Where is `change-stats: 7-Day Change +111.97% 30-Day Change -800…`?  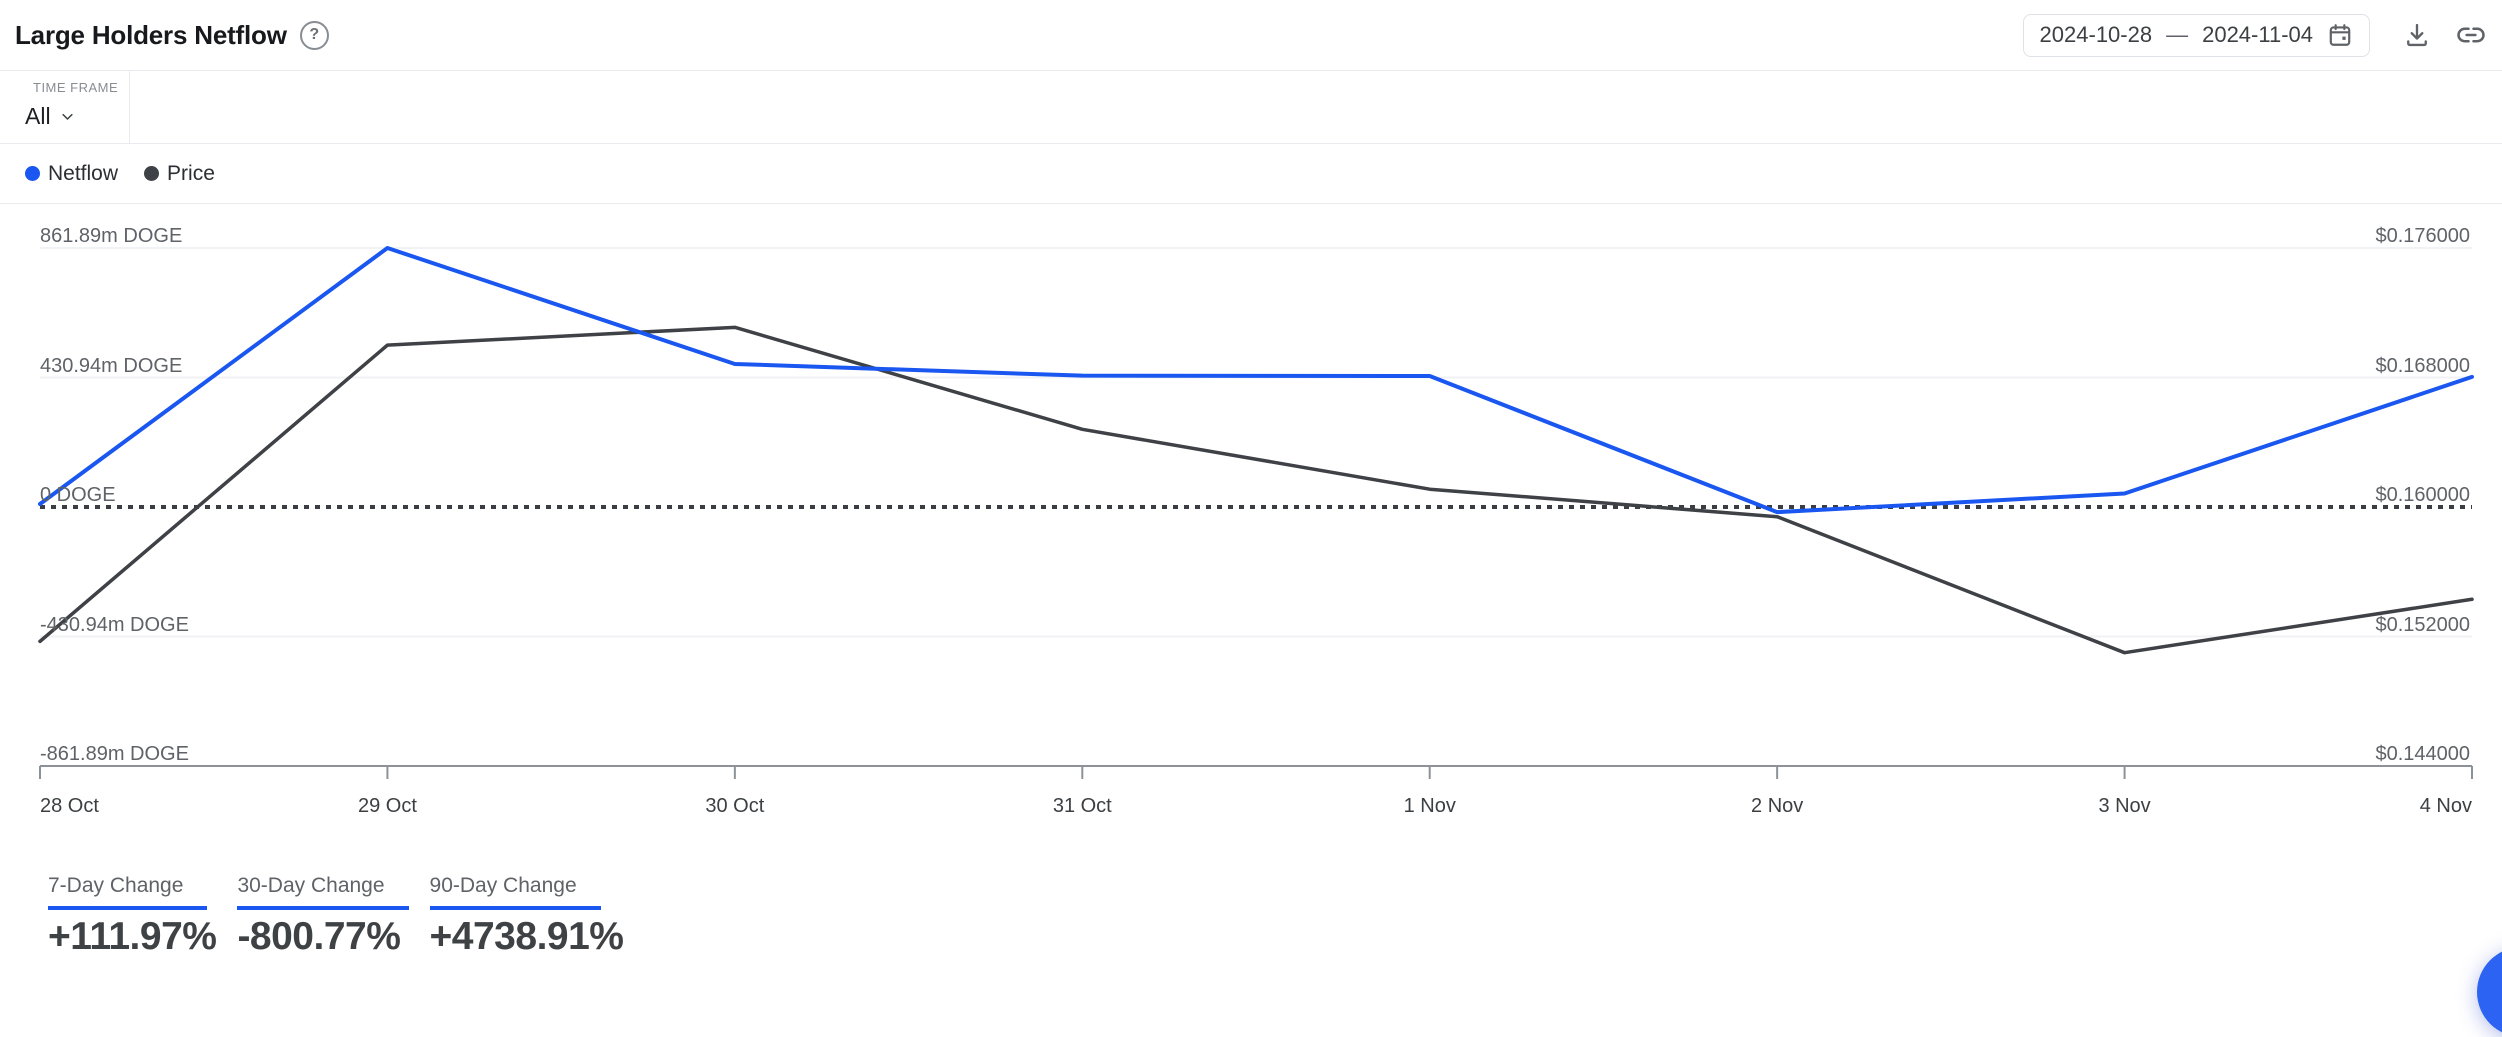
change-stats: 7-Day Change +111.97% 30-Day Change -800… is located at coordinates (336, 910).